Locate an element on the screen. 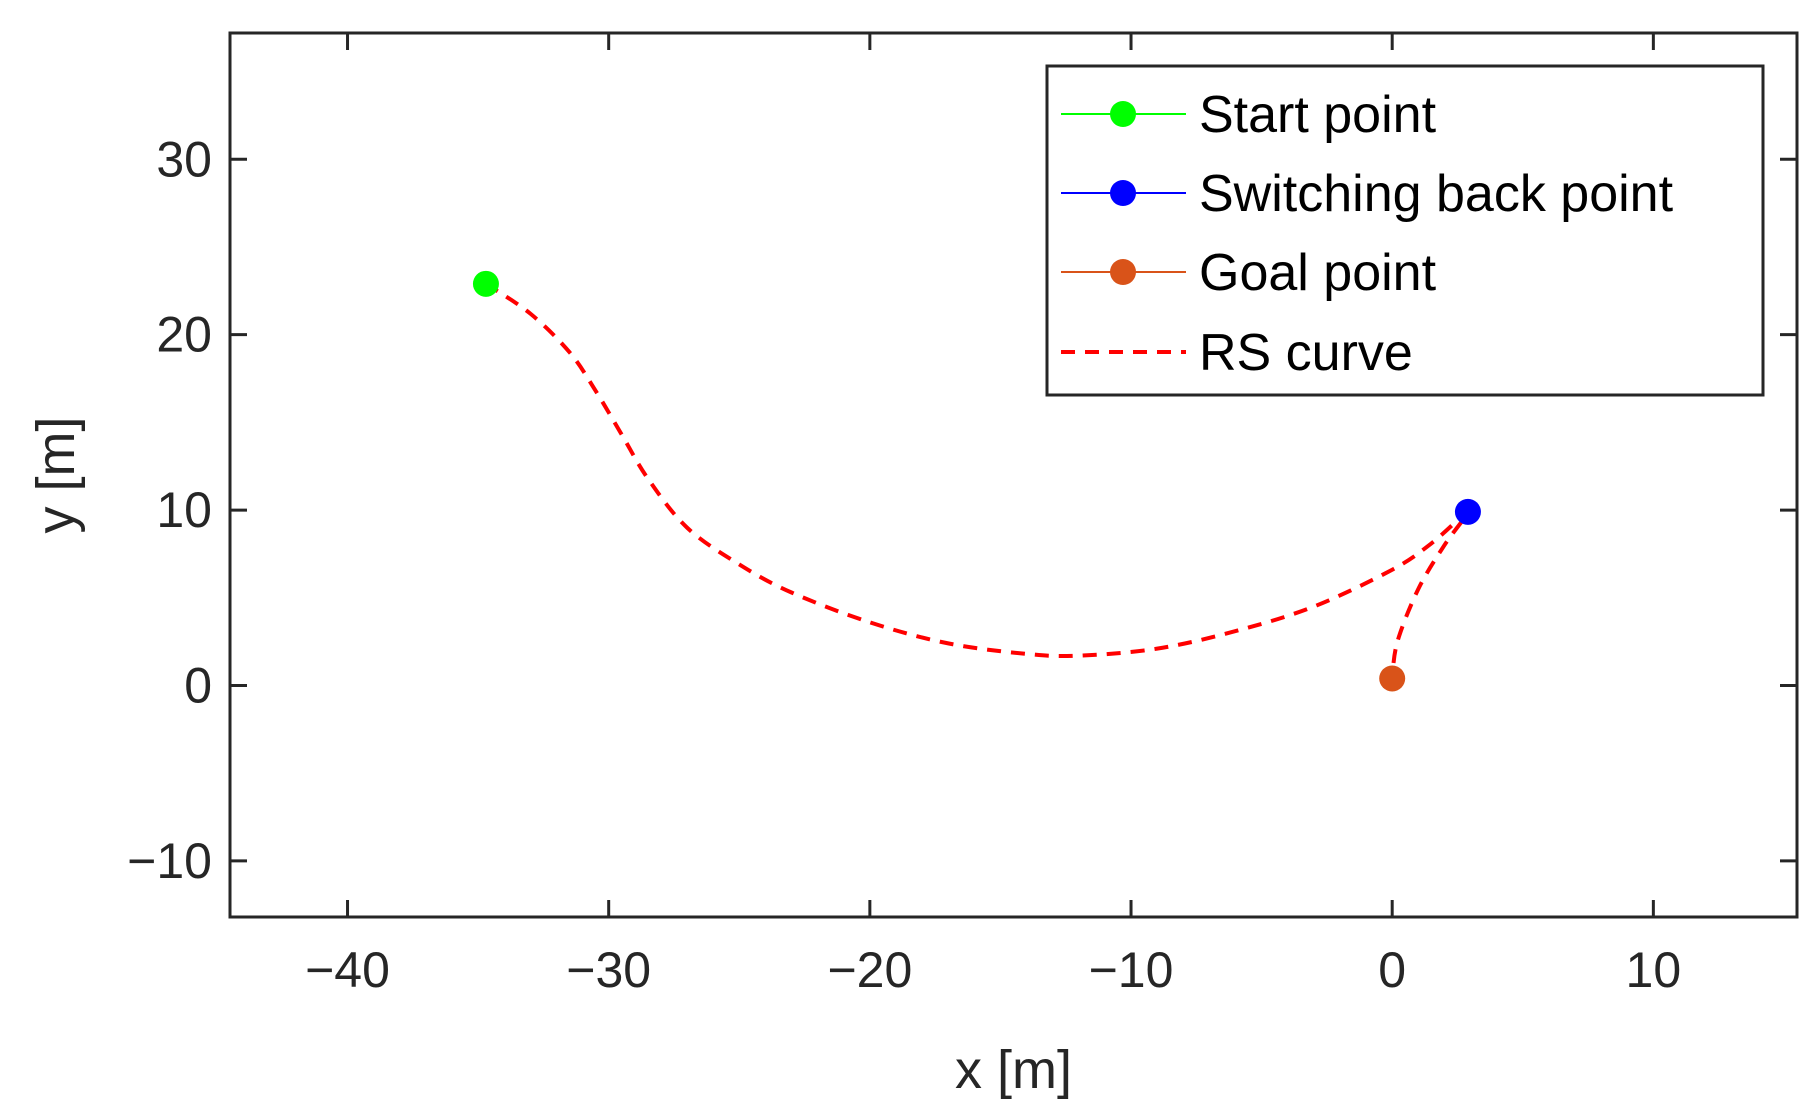  legend-box is located at coordinates (1405, 230).